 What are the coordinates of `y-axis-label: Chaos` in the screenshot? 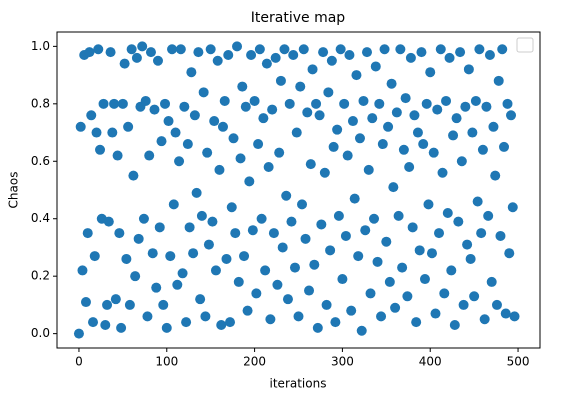 It's located at (14, 190).